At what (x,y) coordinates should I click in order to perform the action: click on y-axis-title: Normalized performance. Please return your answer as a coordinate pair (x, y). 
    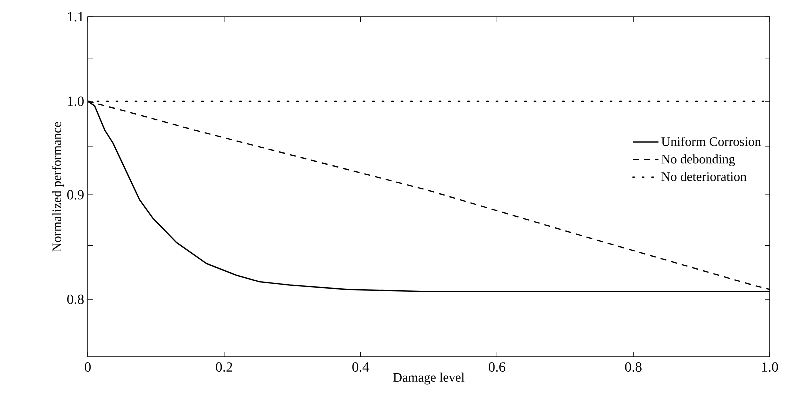
    Looking at the image, I should click on (58, 187).